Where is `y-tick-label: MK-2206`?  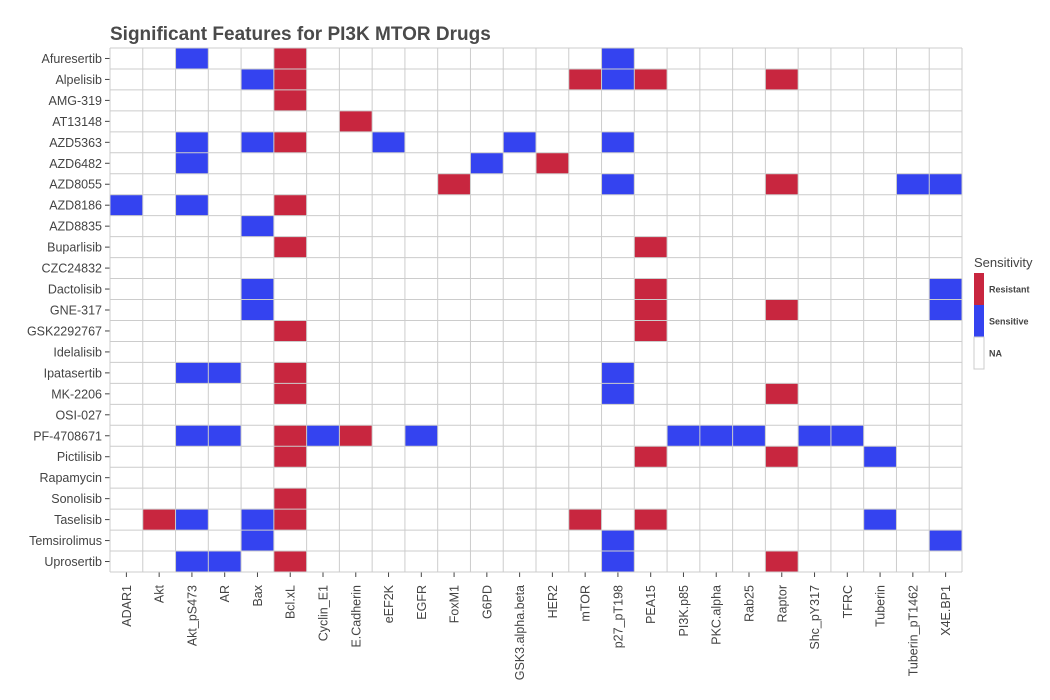
y-tick-label: MK-2206 is located at coordinates (76, 394).